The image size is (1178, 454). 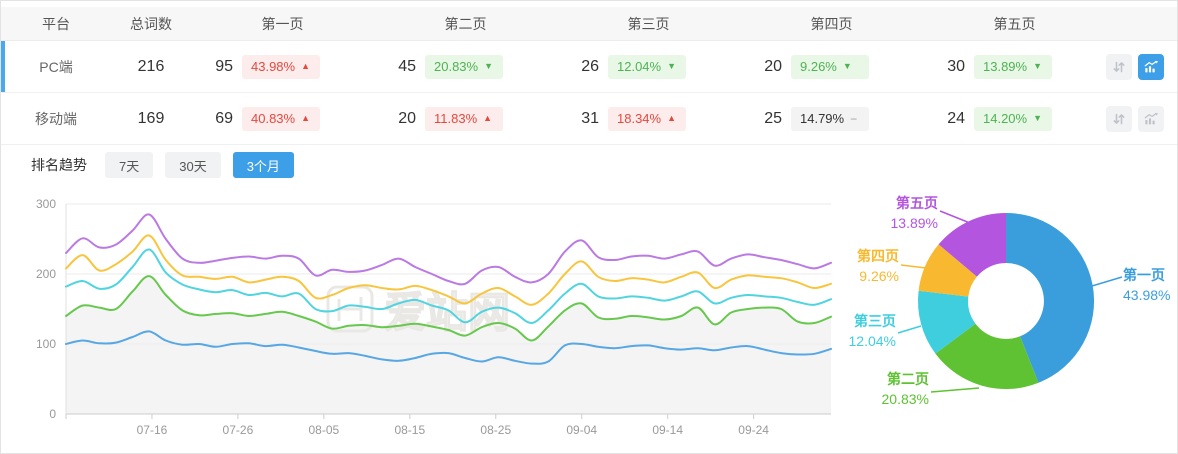 I want to click on row-actions, so click(x=1141, y=66).